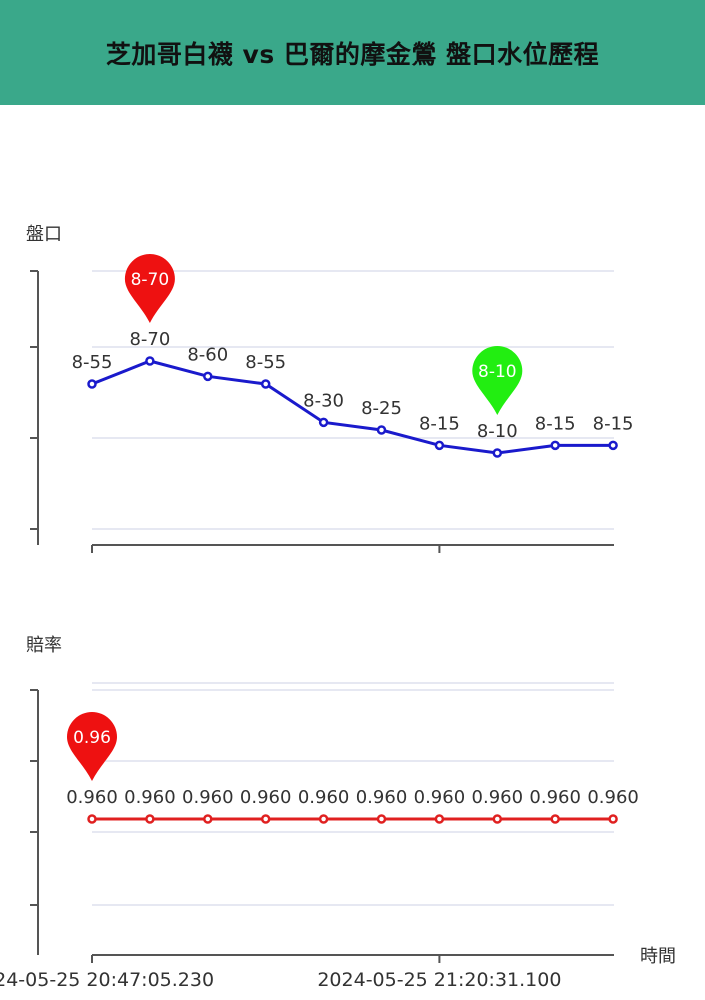  What do you see at coordinates (150, 280) in the screenshot?
I see `handicap-max-pin-text: 8-70` at bounding box center [150, 280].